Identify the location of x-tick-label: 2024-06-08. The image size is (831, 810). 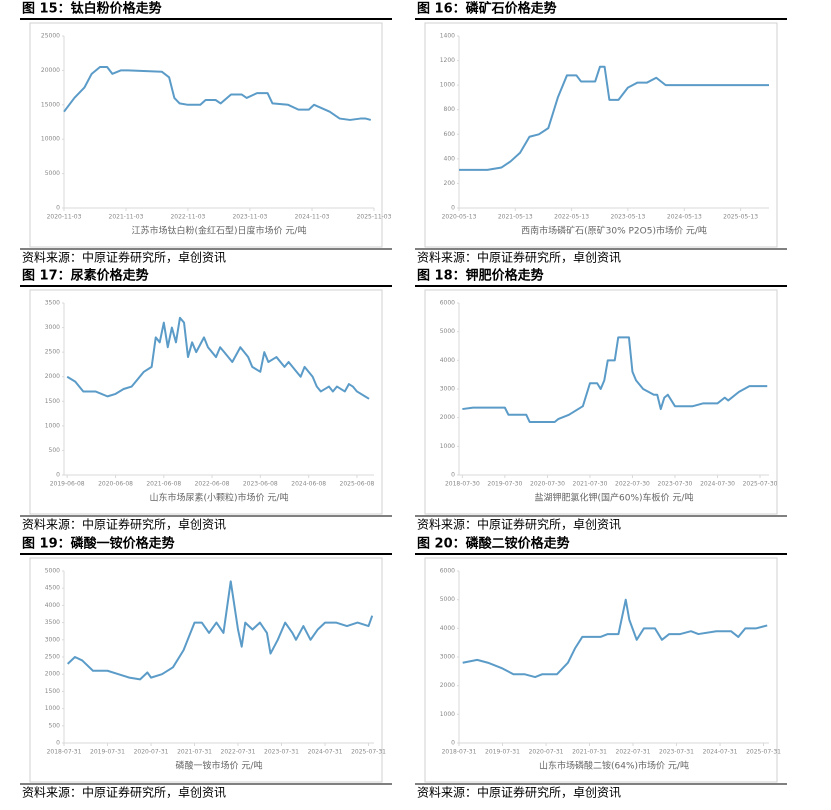
(308, 484).